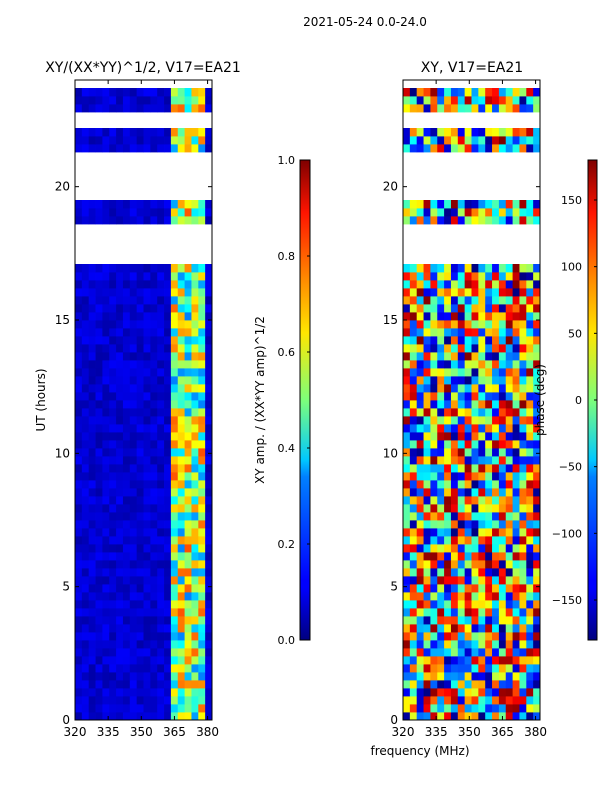 The height and width of the screenshot is (800, 600). What do you see at coordinates (567, 533) in the screenshot?
I see `colorbar-tick-label: −100` at bounding box center [567, 533].